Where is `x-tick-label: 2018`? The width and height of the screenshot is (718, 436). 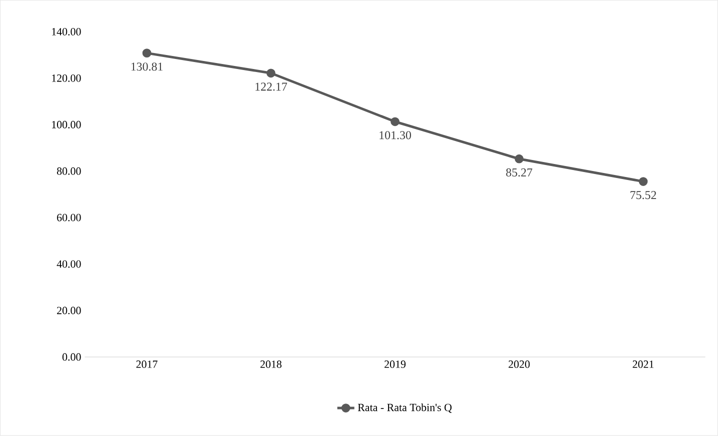
x-tick-label: 2018 is located at coordinates (271, 364).